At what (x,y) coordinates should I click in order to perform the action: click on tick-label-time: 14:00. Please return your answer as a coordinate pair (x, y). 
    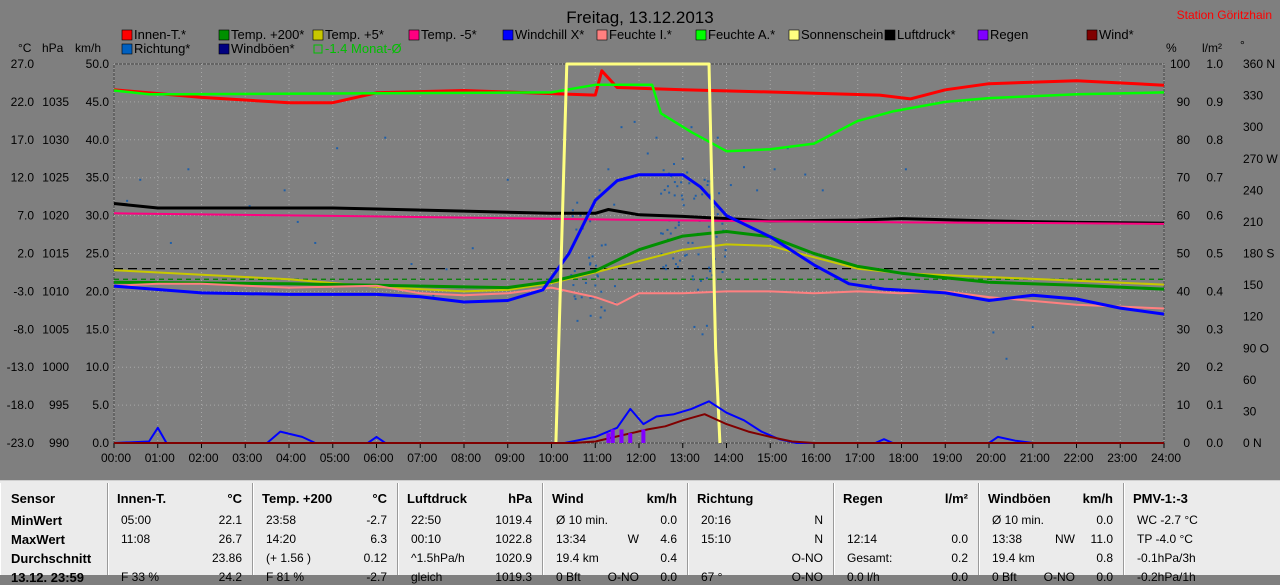
    Looking at the image, I should click on (728, 458).